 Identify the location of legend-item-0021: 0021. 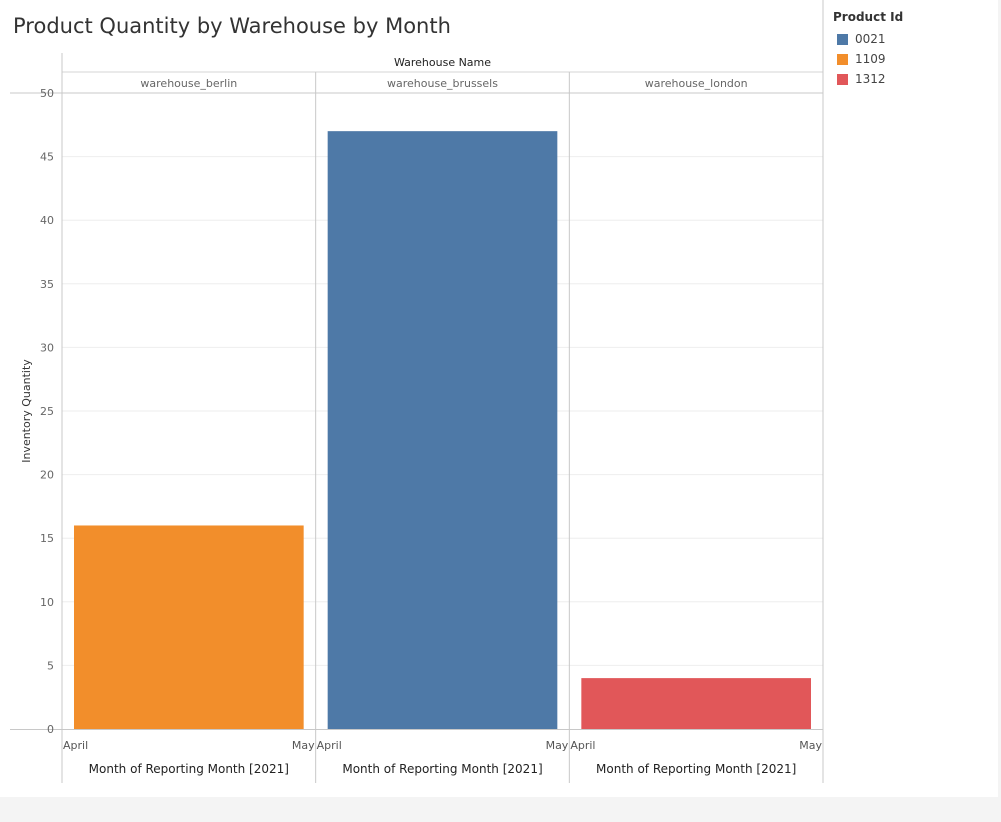
(868, 39).